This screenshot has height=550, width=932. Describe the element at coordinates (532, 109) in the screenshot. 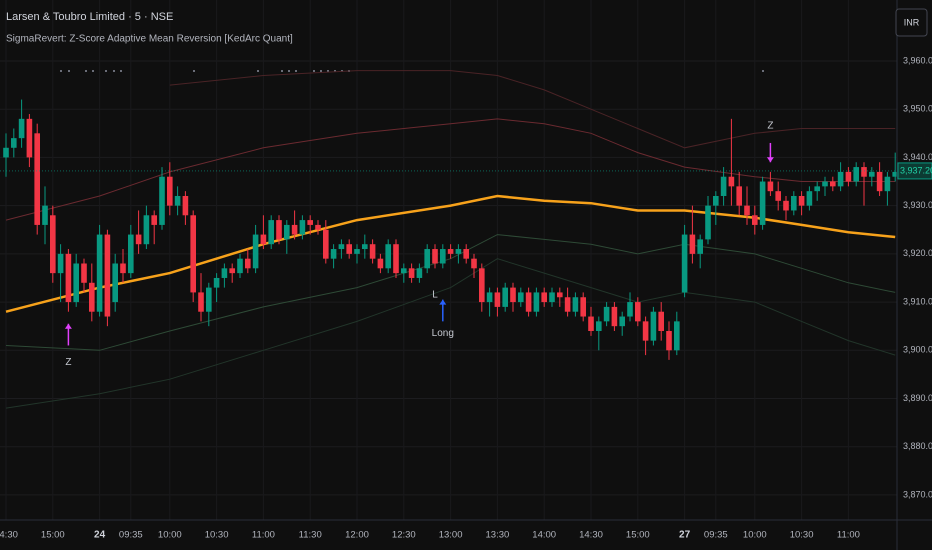

I see `band-line` at that location.